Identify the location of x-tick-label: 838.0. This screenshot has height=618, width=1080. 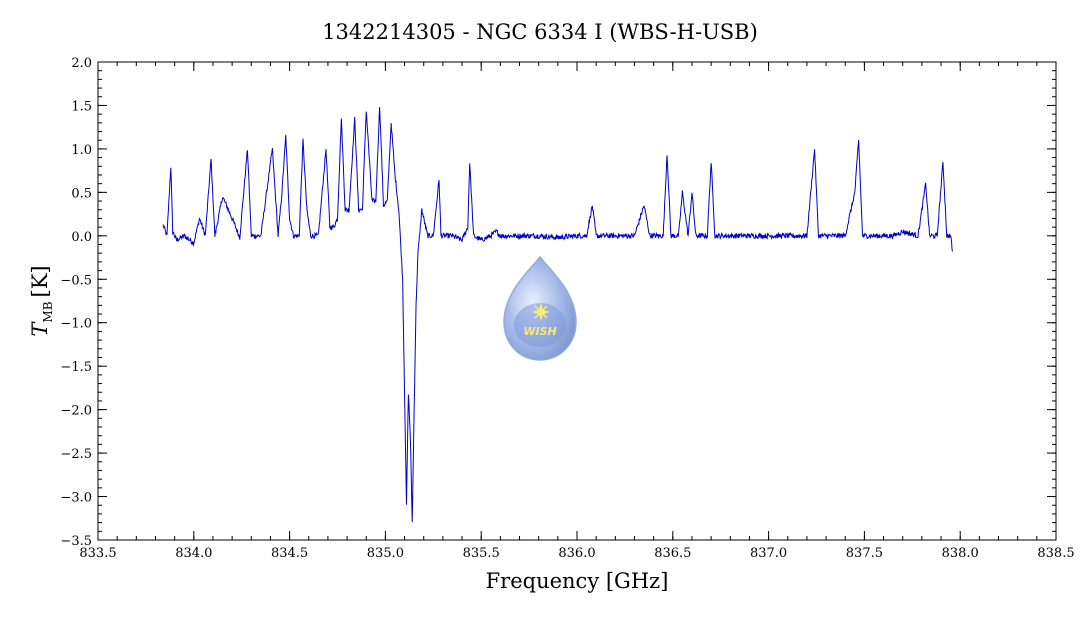
(960, 553).